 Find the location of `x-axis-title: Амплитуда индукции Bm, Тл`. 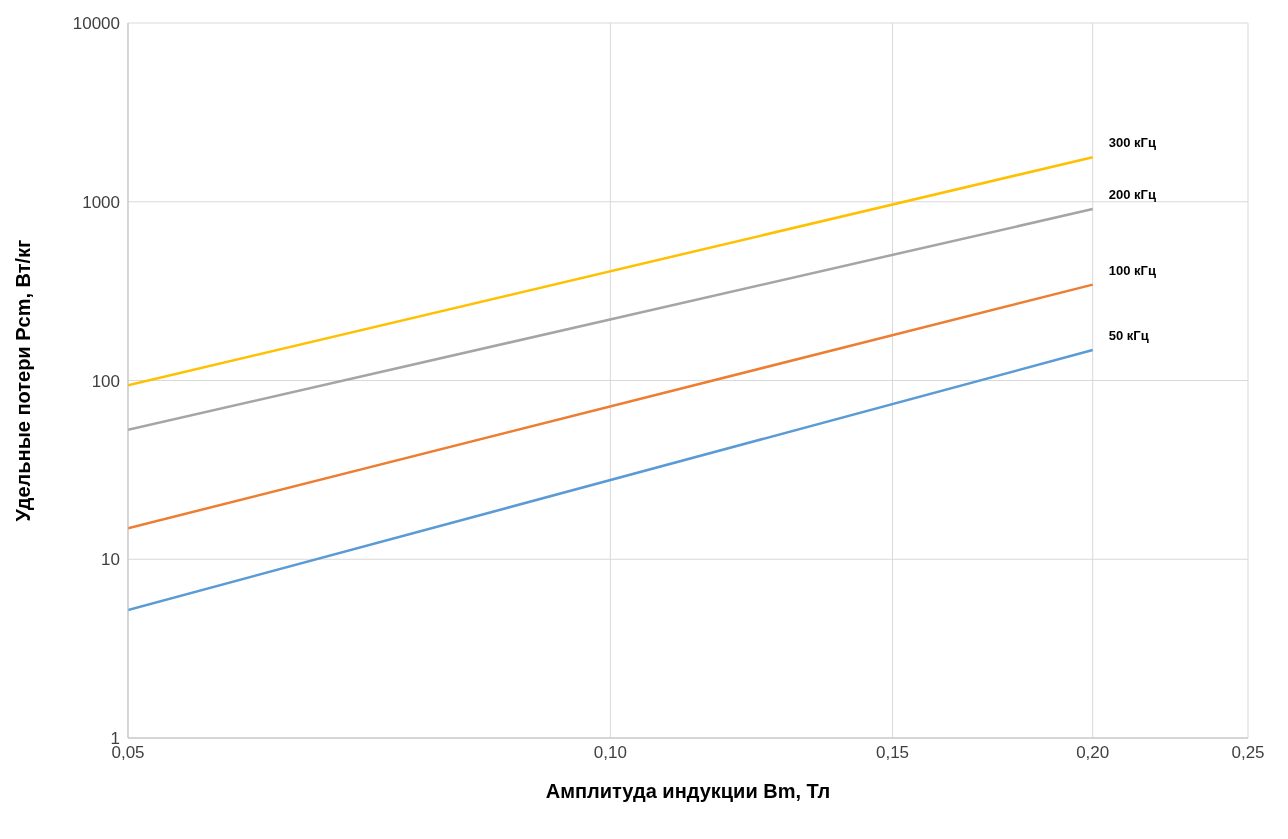

x-axis-title: Амплитуда индукции Bm, Тл is located at coordinates (688, 791).